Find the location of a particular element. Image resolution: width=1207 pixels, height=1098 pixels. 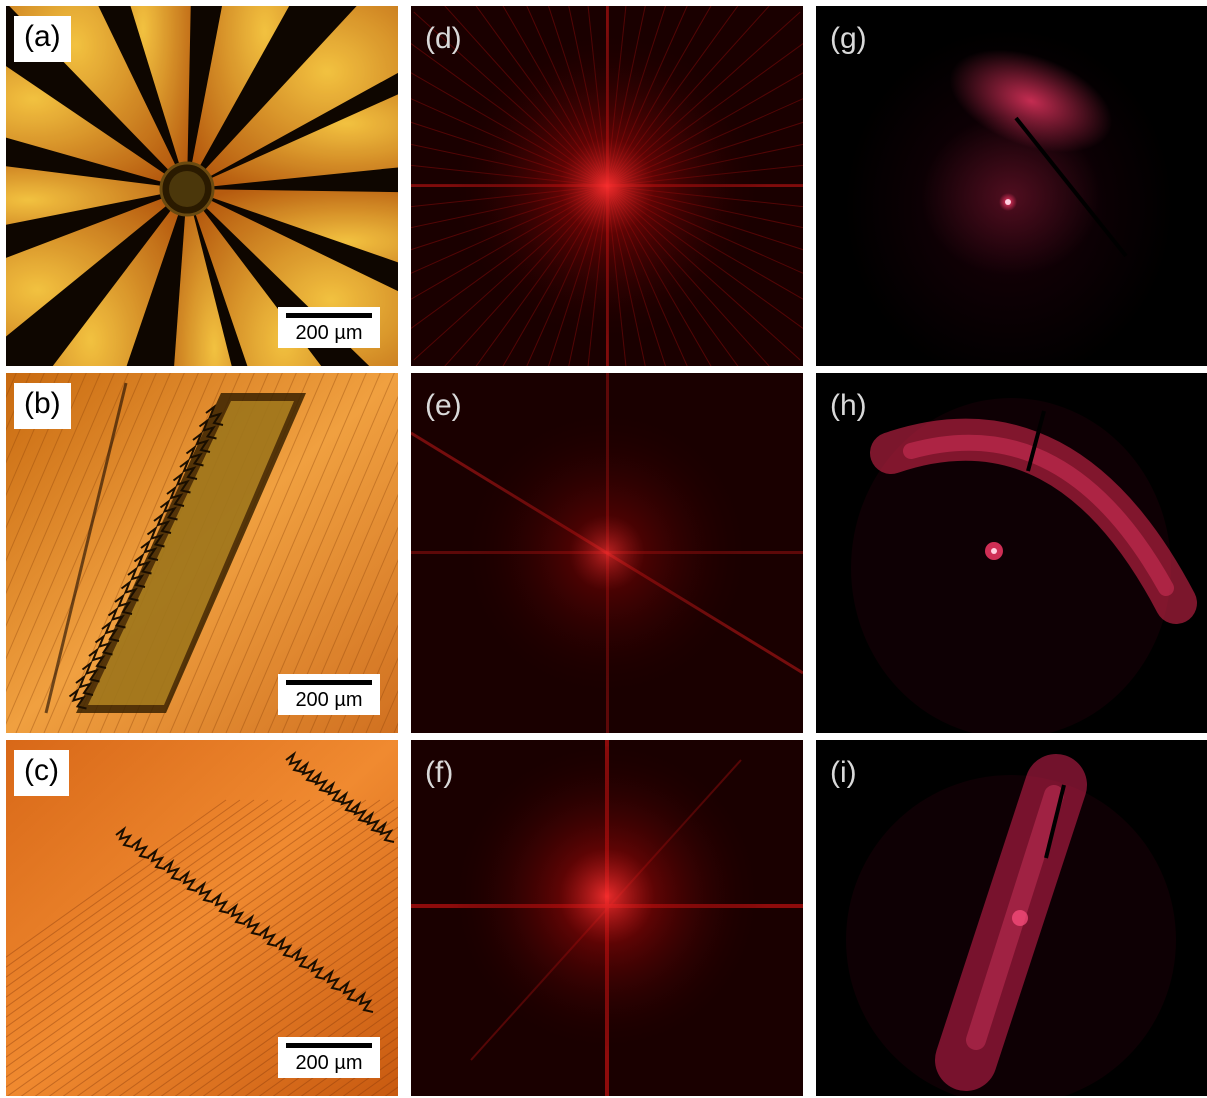

fft-panel-e: (e) is located at coordinates (607, 553).